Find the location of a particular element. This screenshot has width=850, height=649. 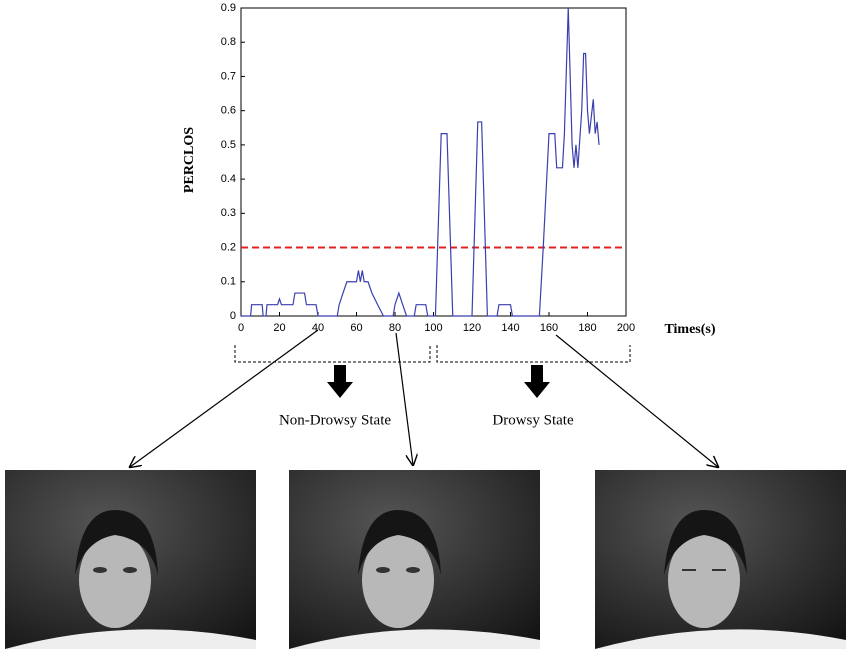

y-tick-label: 0.4 is located at coordinates (228, 179).